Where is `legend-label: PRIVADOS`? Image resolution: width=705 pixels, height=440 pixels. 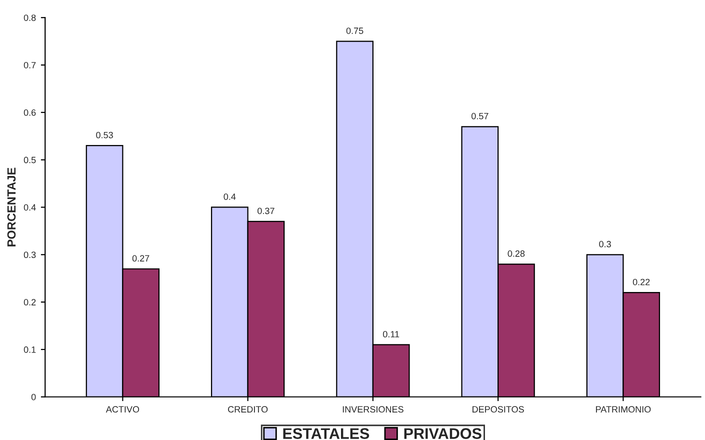
legend-label: PRIVADOS is located at coordinates (443, 433).